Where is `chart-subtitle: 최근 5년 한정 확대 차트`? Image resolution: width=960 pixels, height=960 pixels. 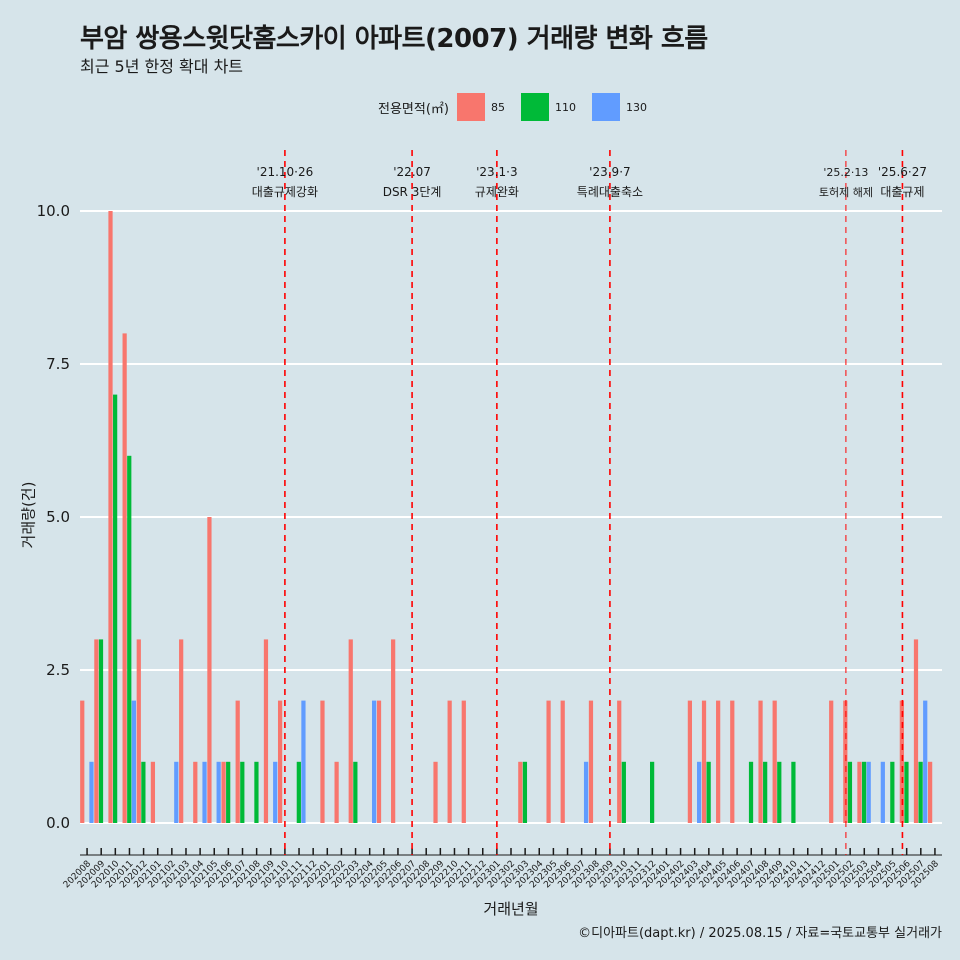
chart-subtitle: 최근 5년 한정 확대 차트 is located at coordinates (162, 66).